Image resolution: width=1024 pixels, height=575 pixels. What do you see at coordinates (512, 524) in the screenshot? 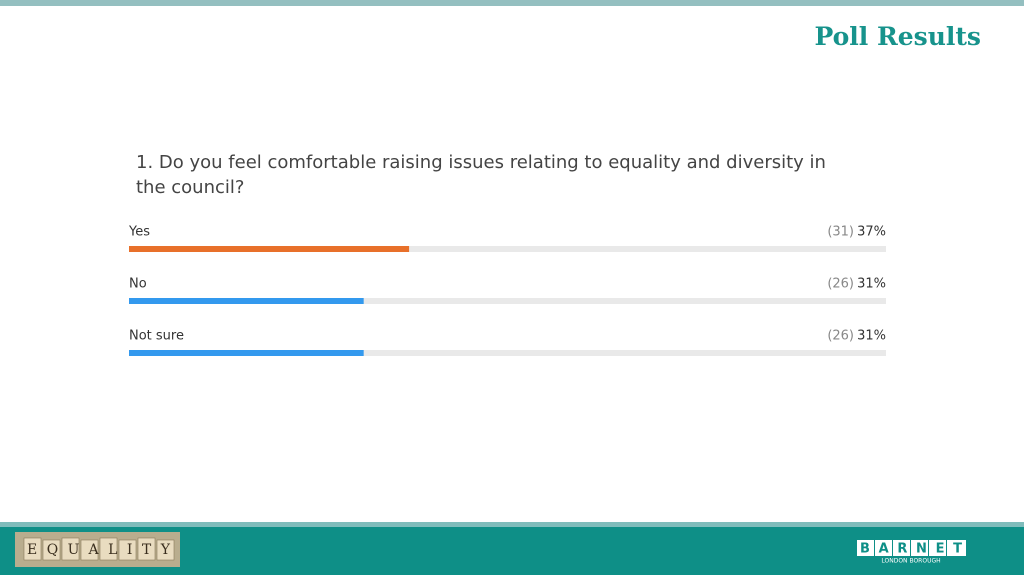
I see `footer-strip` at bounding box center [512, 524].